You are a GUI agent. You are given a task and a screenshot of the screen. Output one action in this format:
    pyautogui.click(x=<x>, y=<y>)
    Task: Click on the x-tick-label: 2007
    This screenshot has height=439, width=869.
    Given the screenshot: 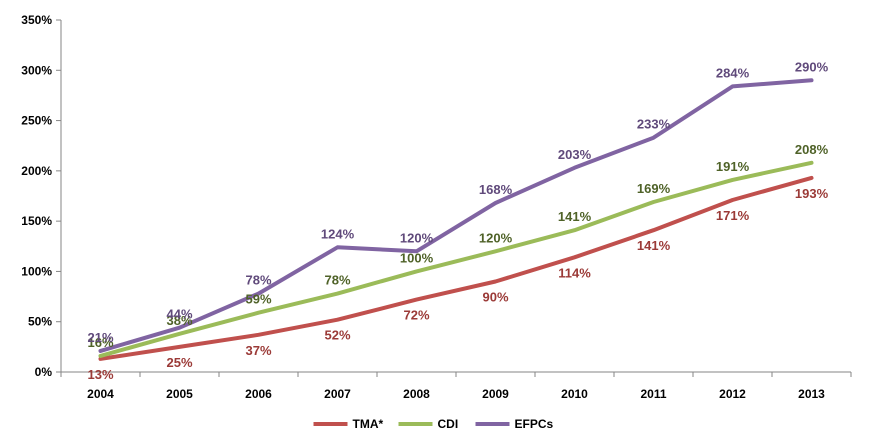 What is the action you would take?
    pyautogui.click(x=337, y=394)
    